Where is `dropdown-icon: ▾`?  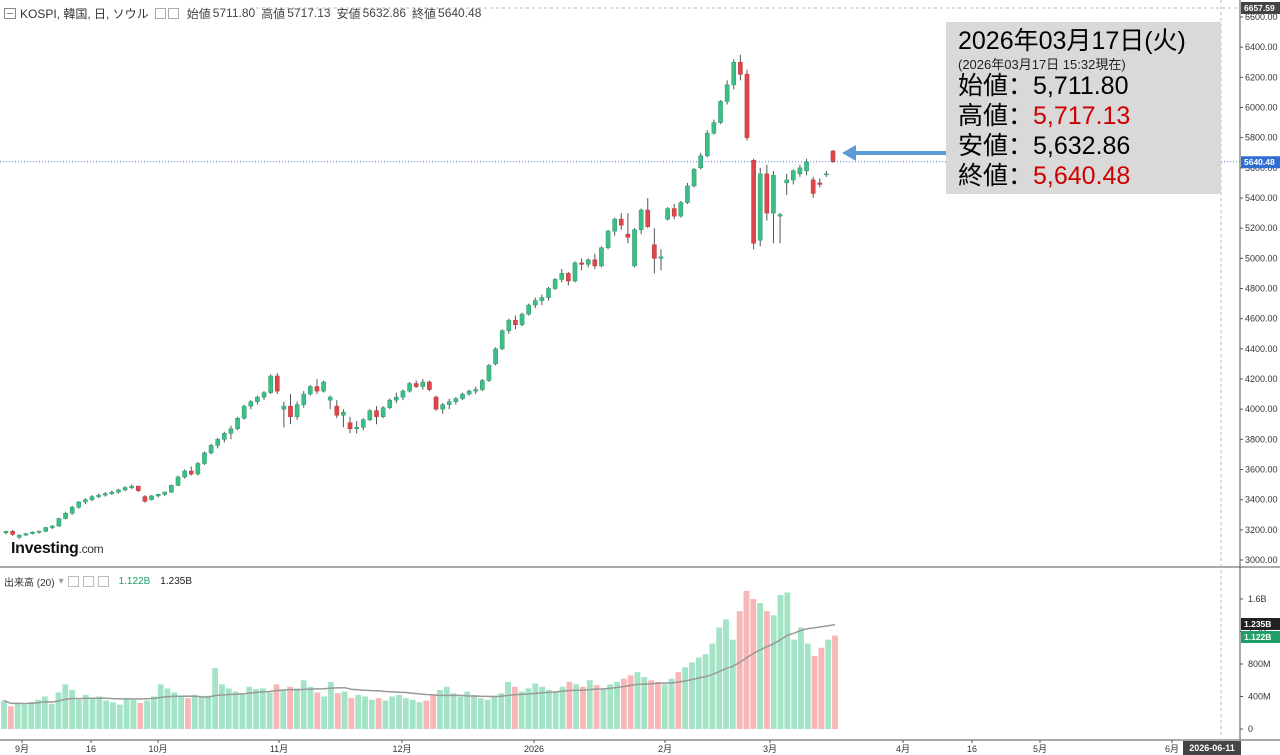
dropdown-icon: ▾ is located at coordinates (61, 581).